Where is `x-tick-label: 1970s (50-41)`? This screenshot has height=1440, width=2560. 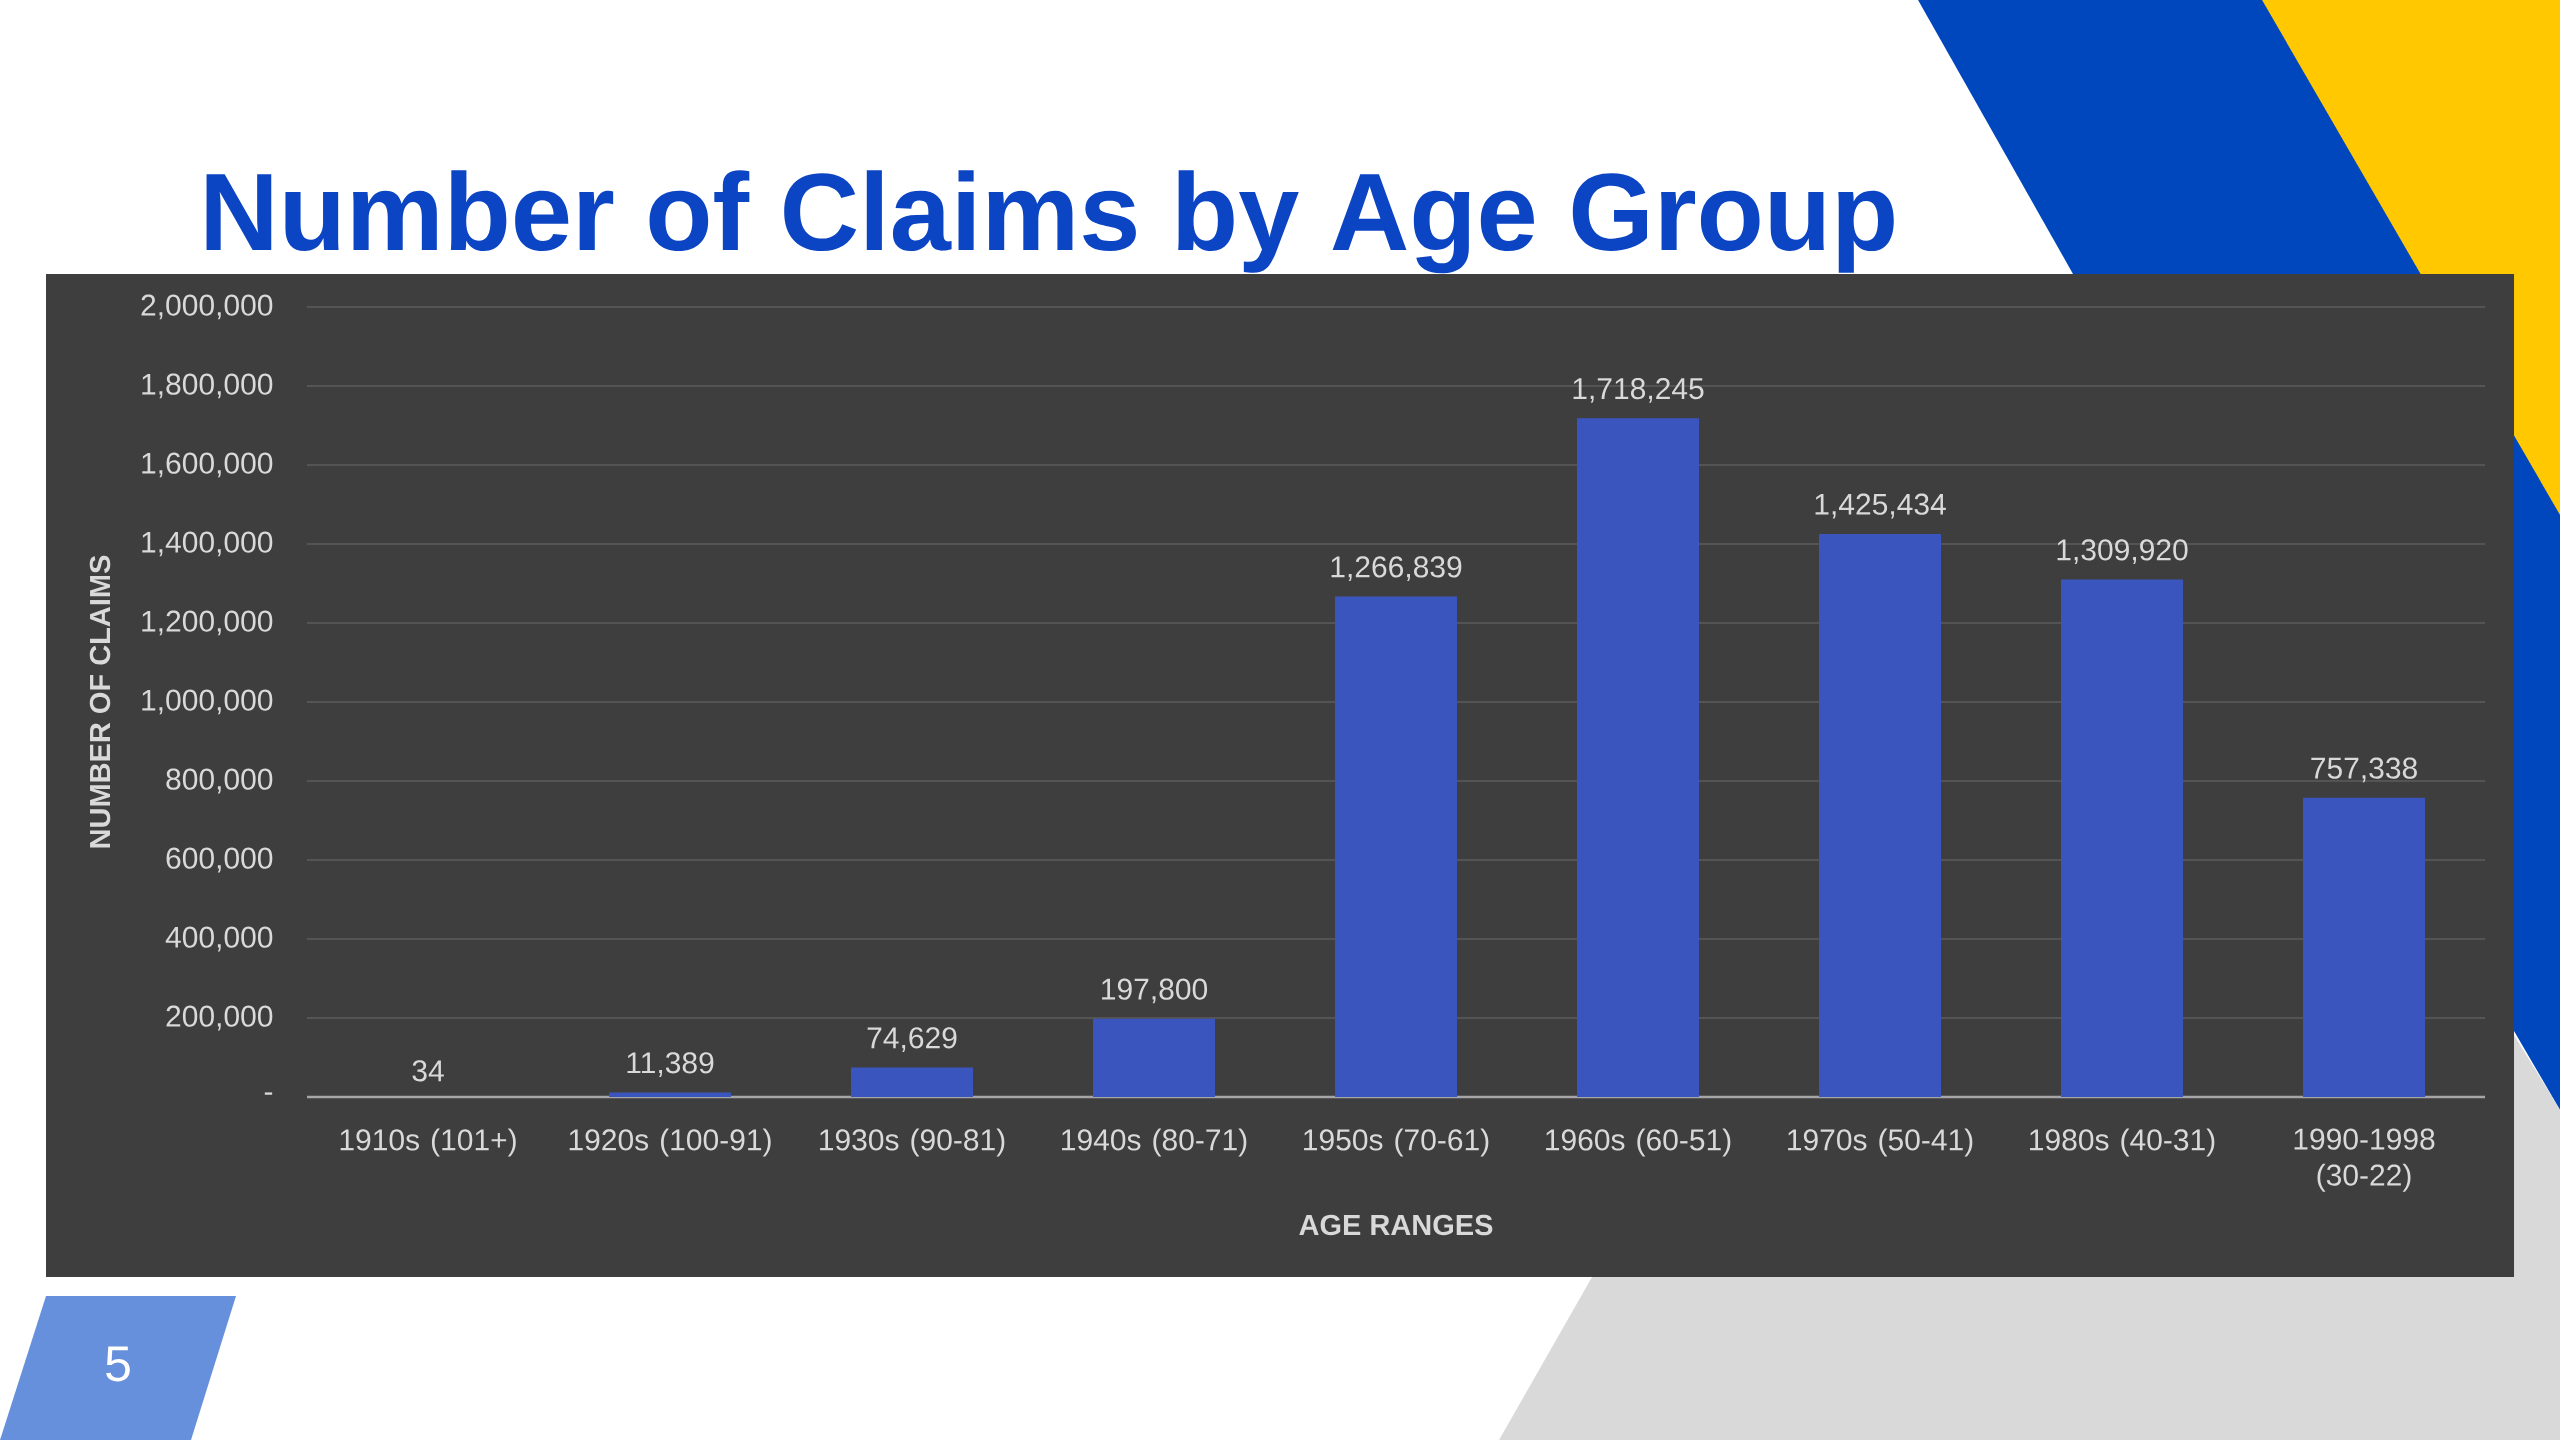
x-tick-label: 1970s (50-41) is located at coordinates (1880, 1142).